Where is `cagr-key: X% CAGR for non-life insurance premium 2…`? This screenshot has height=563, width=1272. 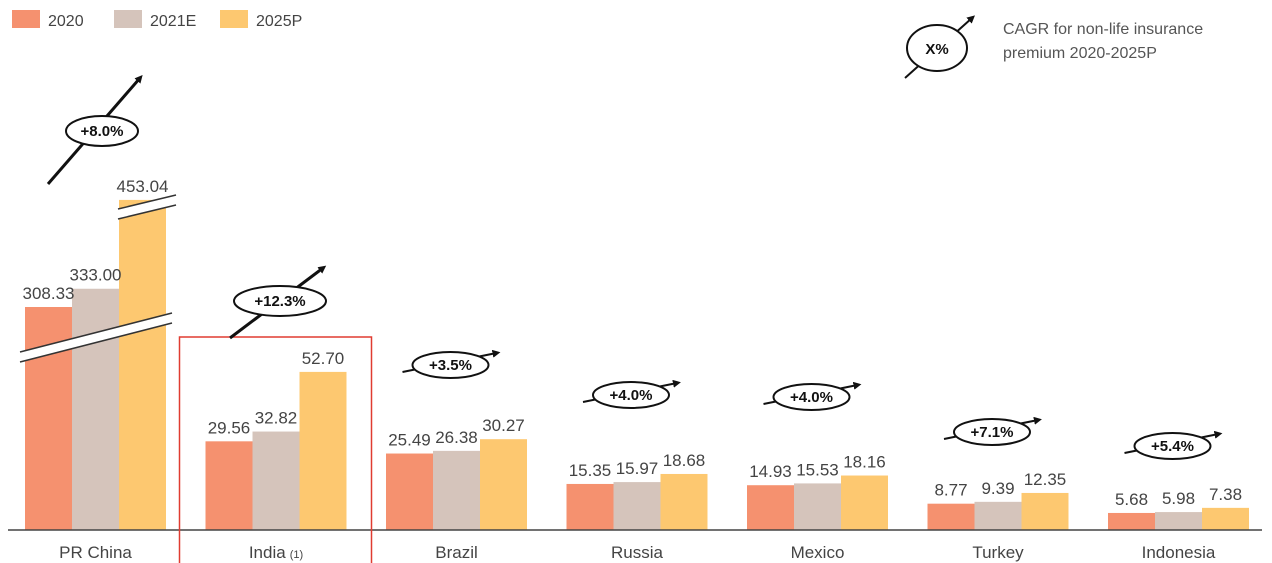
cagr-key: X% CAGR for non-life insurance premium 2… is located at coordinates (1053, 47).